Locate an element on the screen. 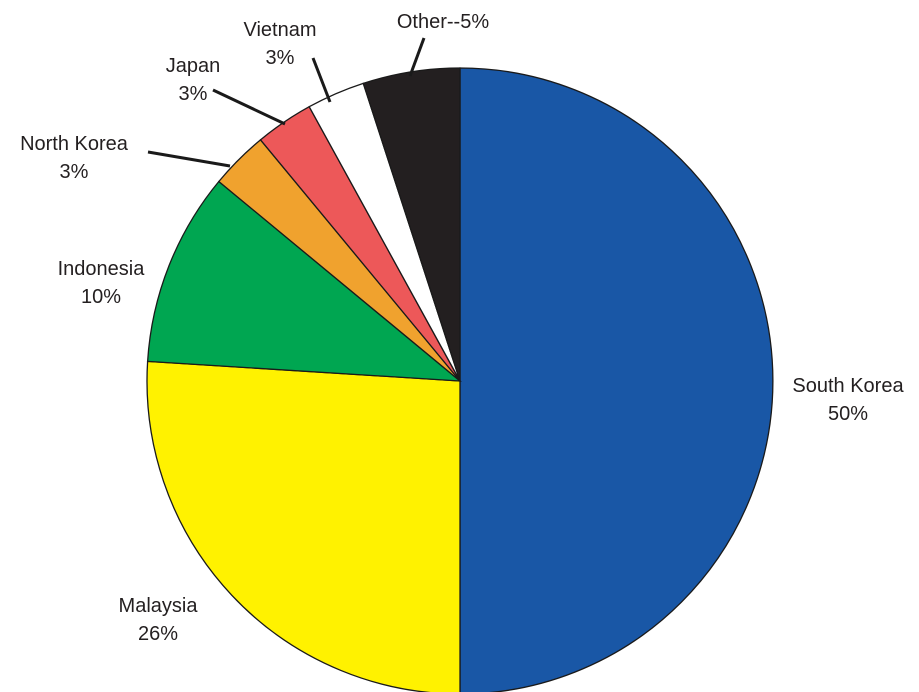 This screenshot has width=919, height=692. slice-label-vietnam: Vietnam 3% is located at coordinates (279, 44).